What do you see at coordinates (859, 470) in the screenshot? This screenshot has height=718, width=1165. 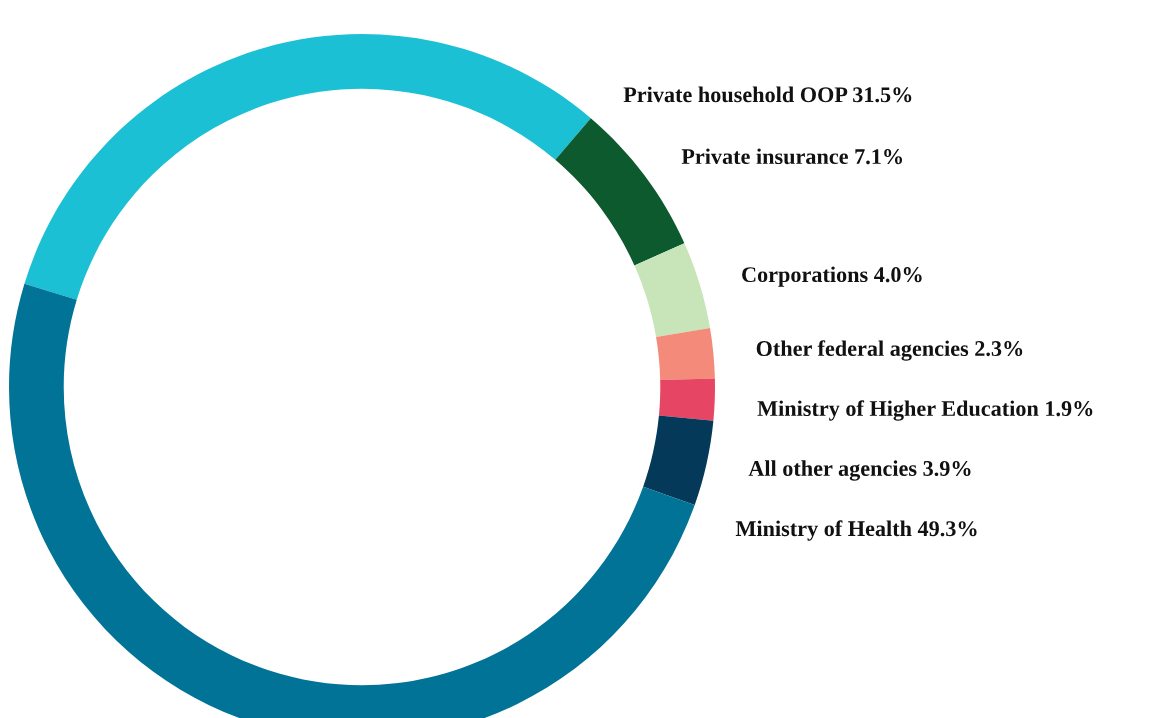 I see `slice-label: All other agencies 3.9%` at bounding box center [859, 470].